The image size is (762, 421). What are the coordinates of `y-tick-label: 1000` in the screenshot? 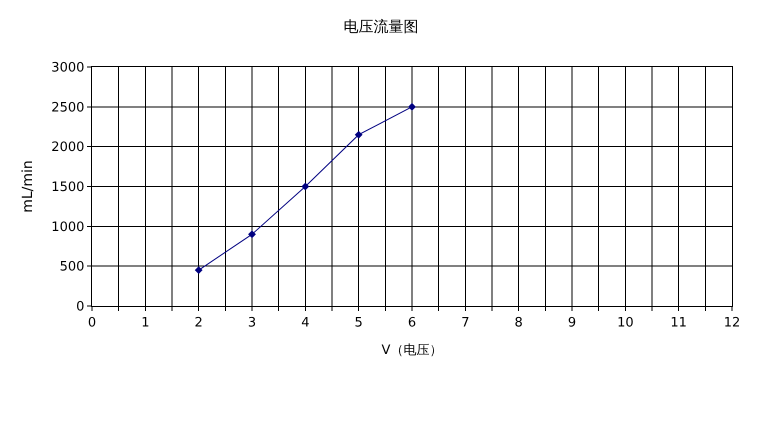 It's located at (67, 227).